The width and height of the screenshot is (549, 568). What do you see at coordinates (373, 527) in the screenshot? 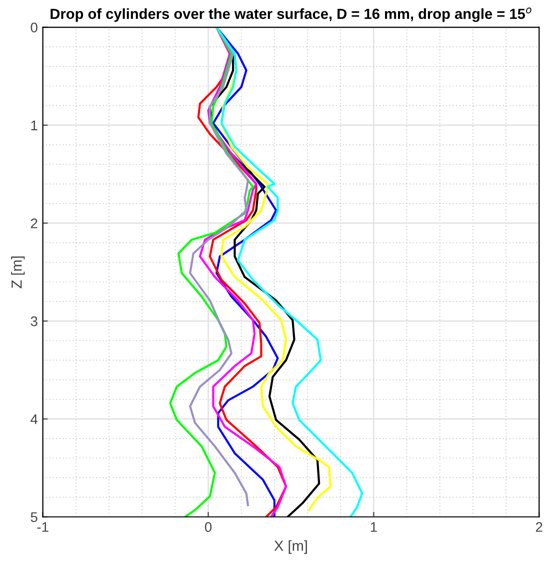
I see `x-tick-label: 1` at bounding box center [373, 527].